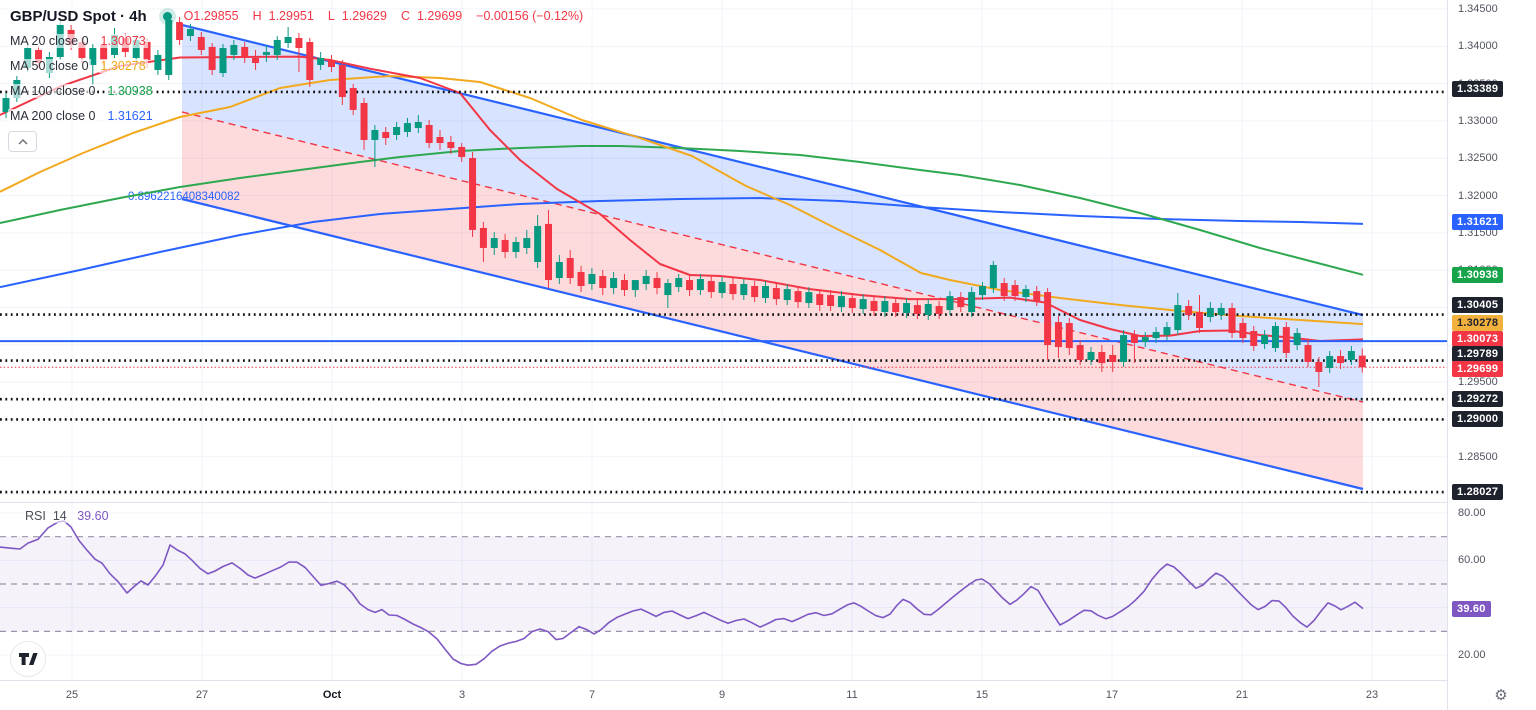 This screenshot has width=1536, height=710. Describe the element at coordinates (78, 16) in the screenshot. I see `symbol-title: GBP/USD Spot · 4h` at that location.